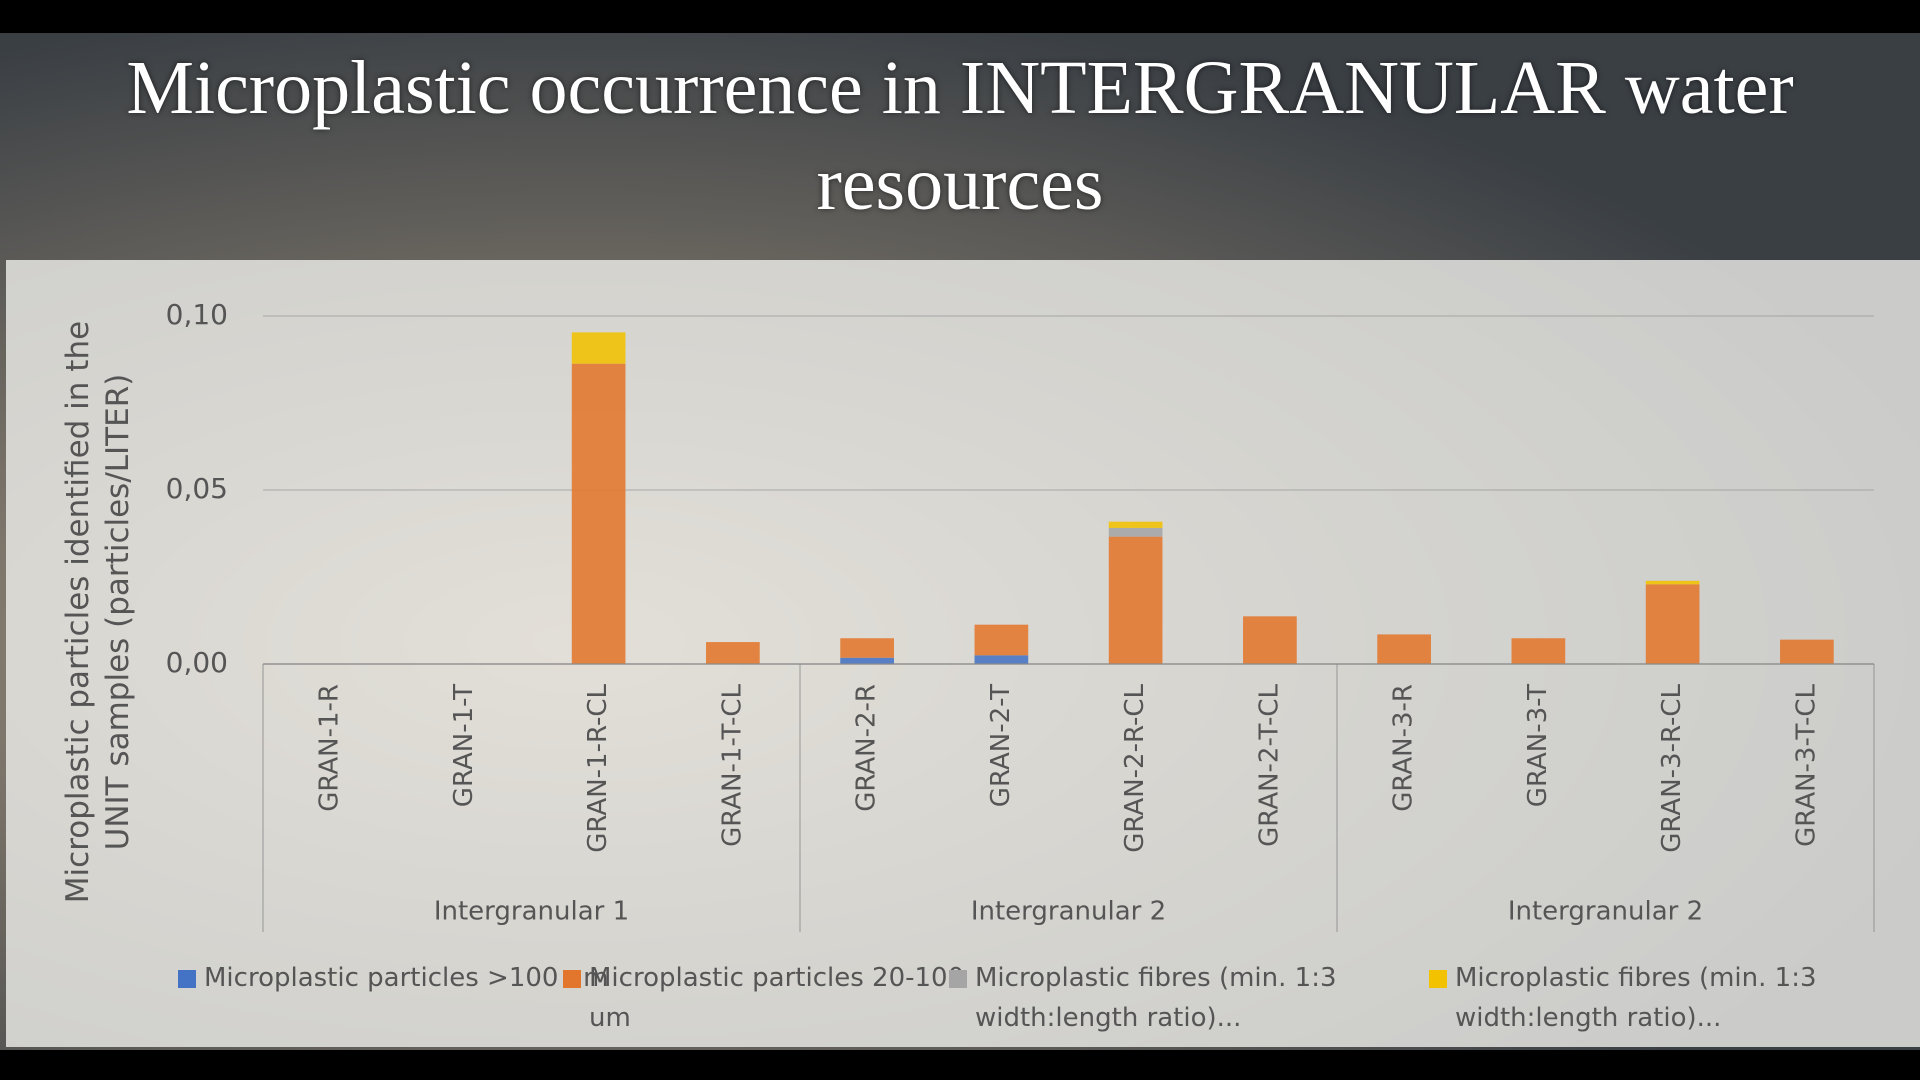 This screenshot has width=1920, height=1080. Describe the element at coordinates (1404, 748) in the screenshot. I see `x-tick-label: GRAN-3-R` at that location.